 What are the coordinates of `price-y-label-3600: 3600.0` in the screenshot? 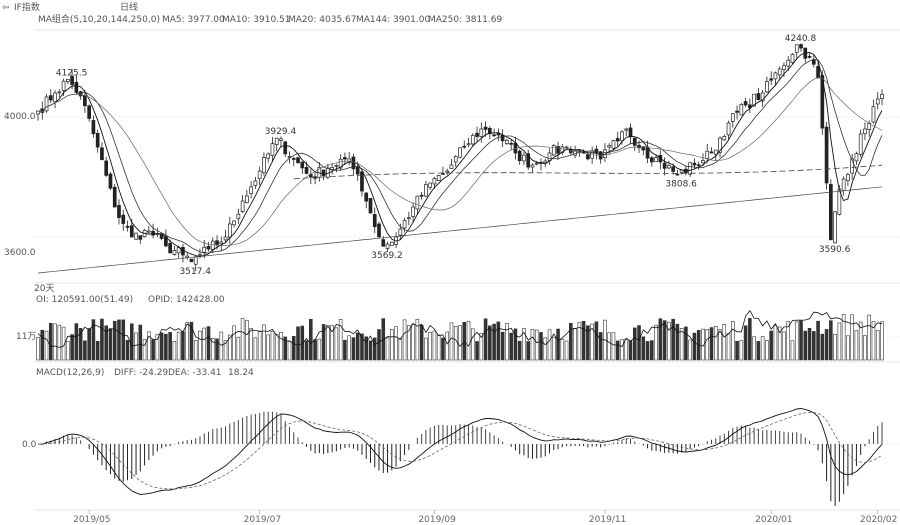 It's located at (20, 253).